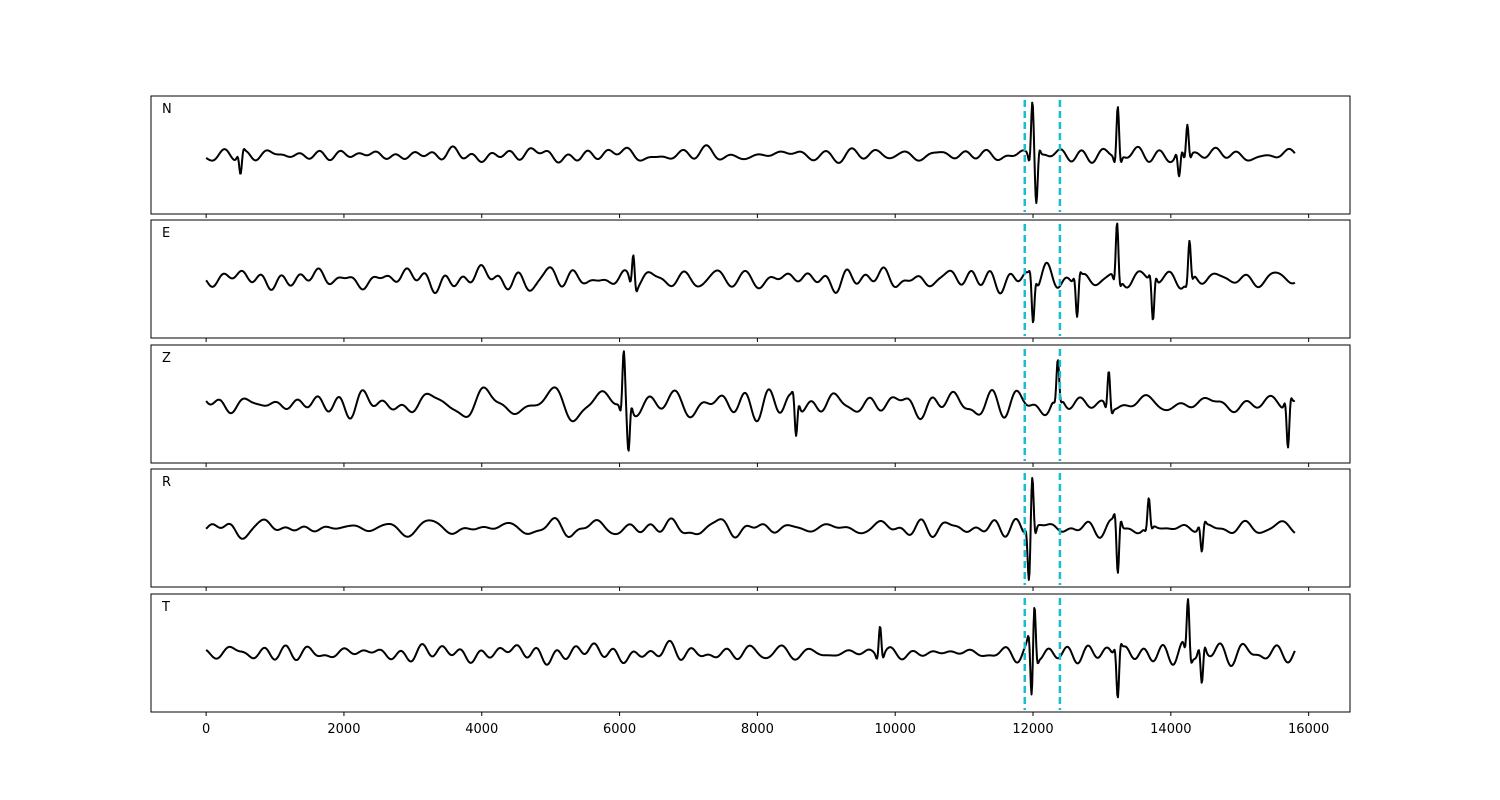 The height and width of the screenshot is (800, 1500). What do you see at coordinates (1032, 729) in the screenshot?
I see `x-tick-label: 12000` at bounding box center [1032, 729].